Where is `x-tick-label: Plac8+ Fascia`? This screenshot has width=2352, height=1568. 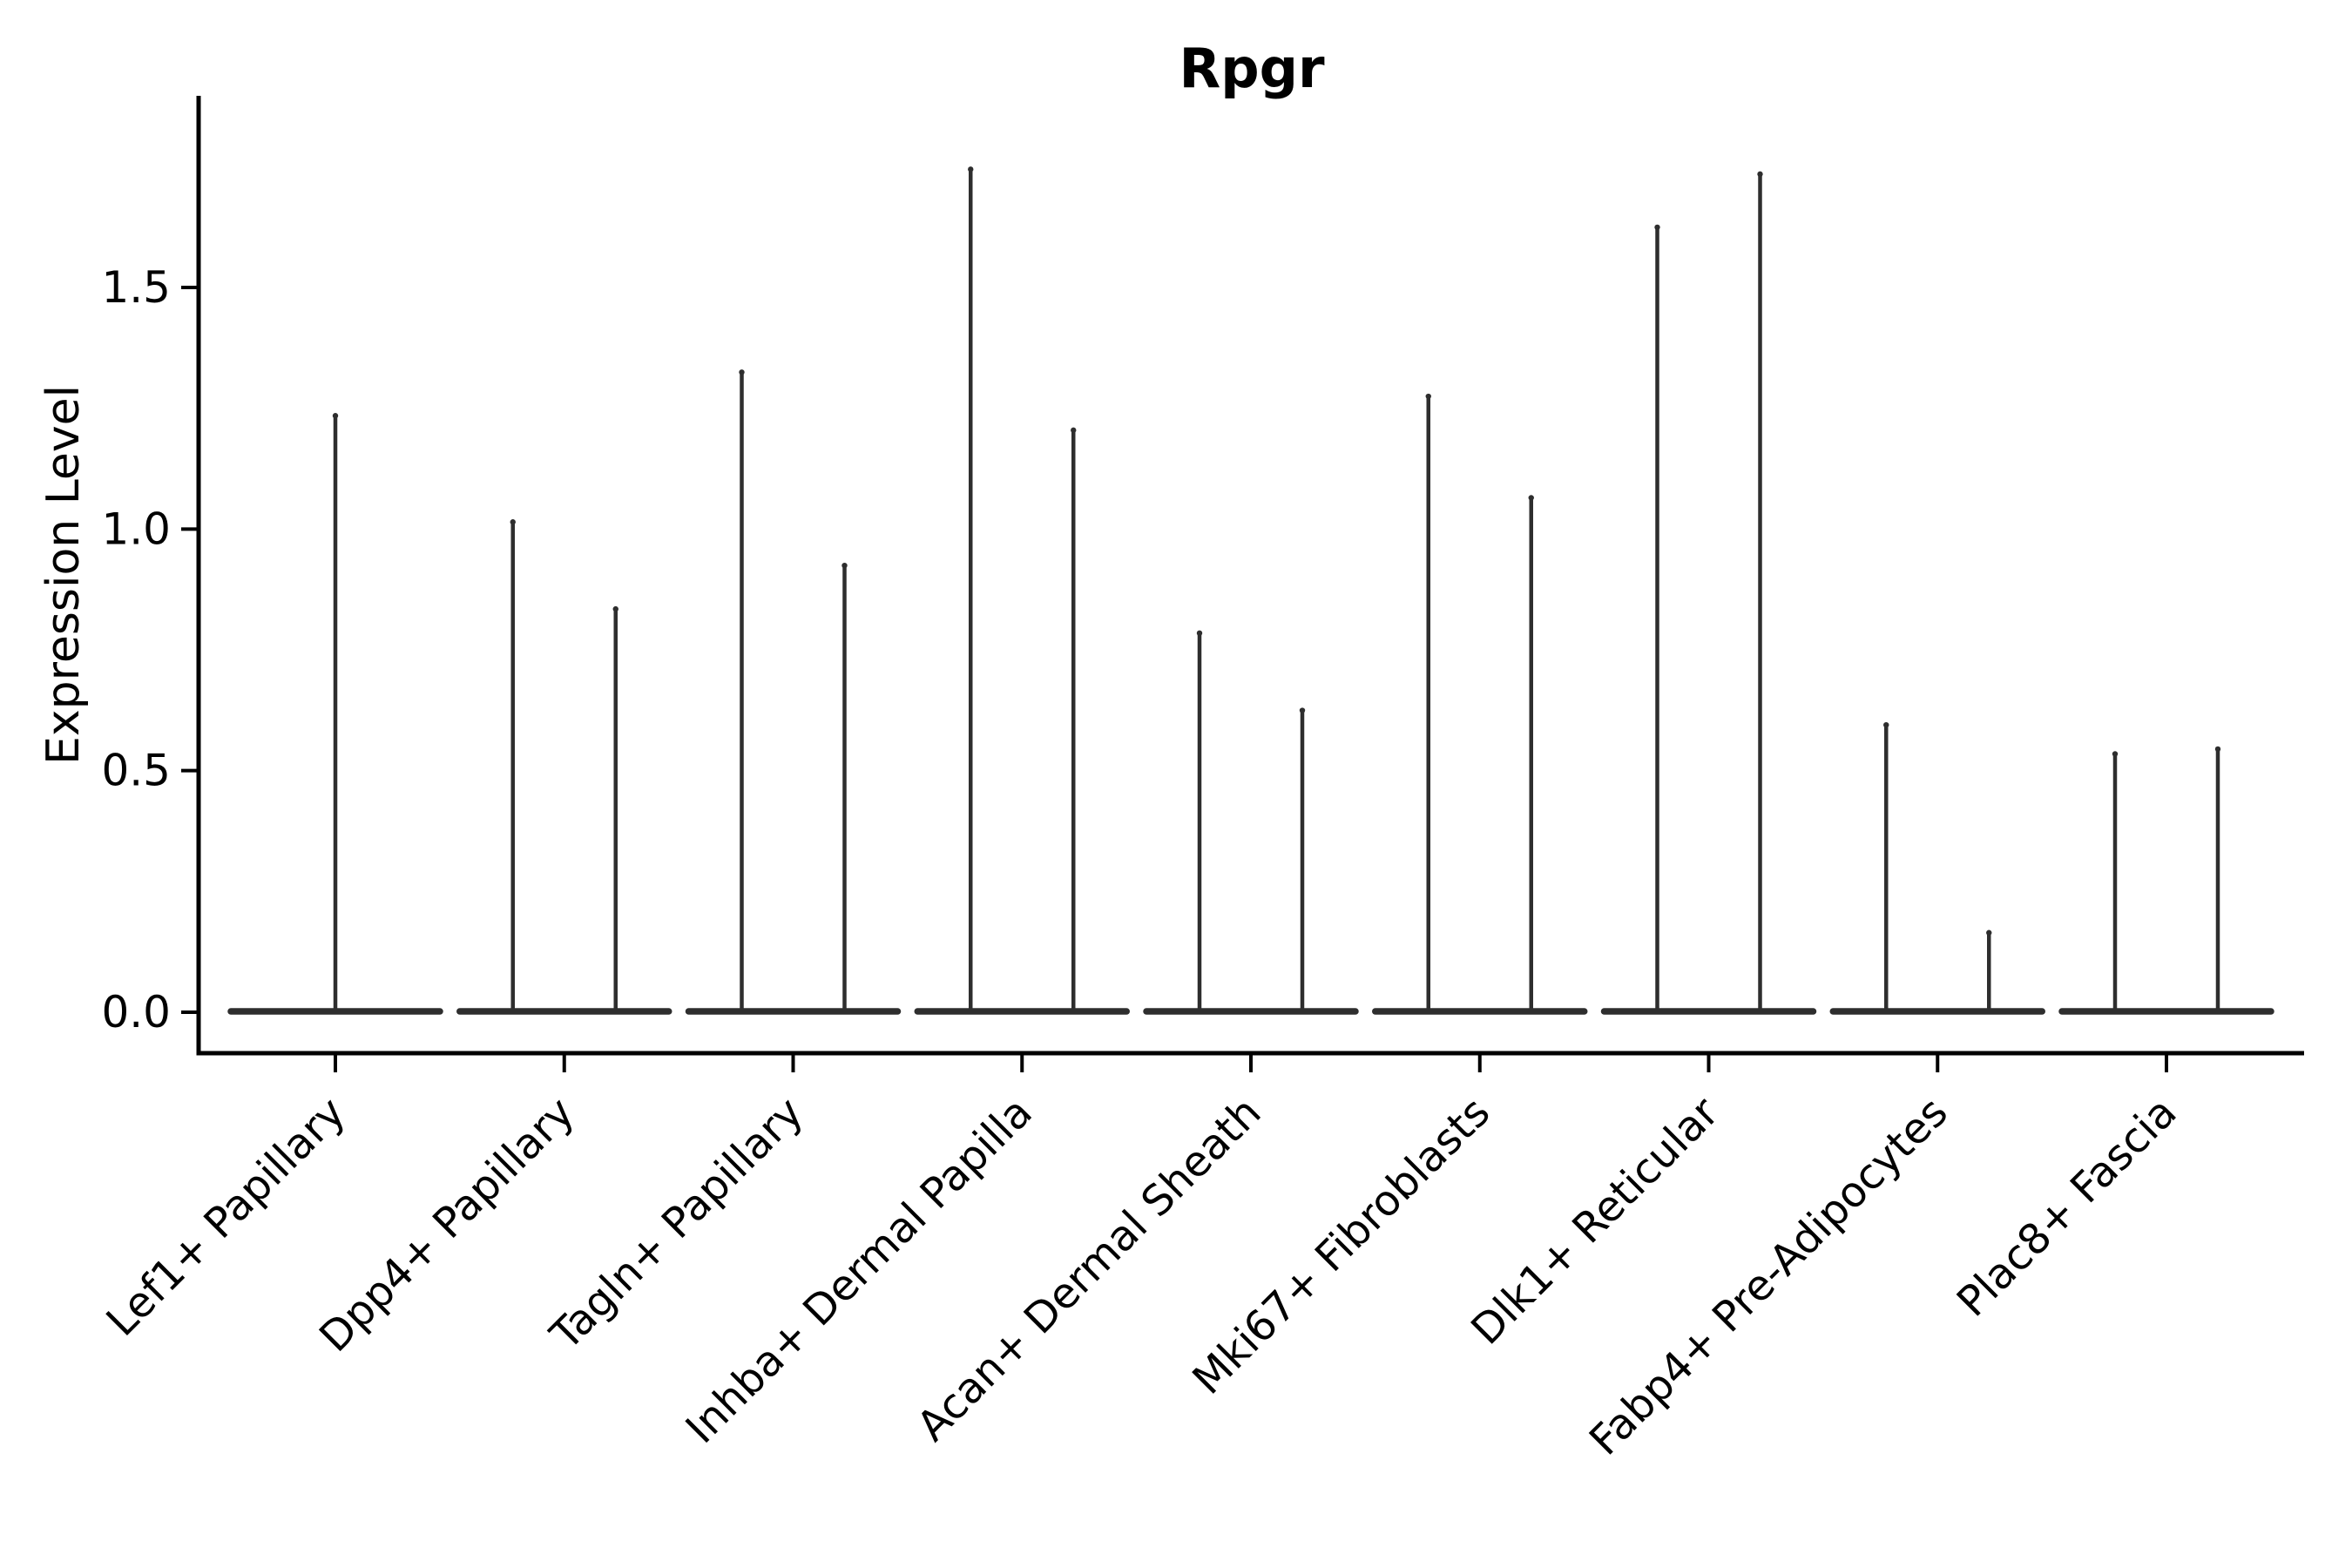 x-tick-label: Plac8+ Fascia is located at coordinates (2067, 1207).